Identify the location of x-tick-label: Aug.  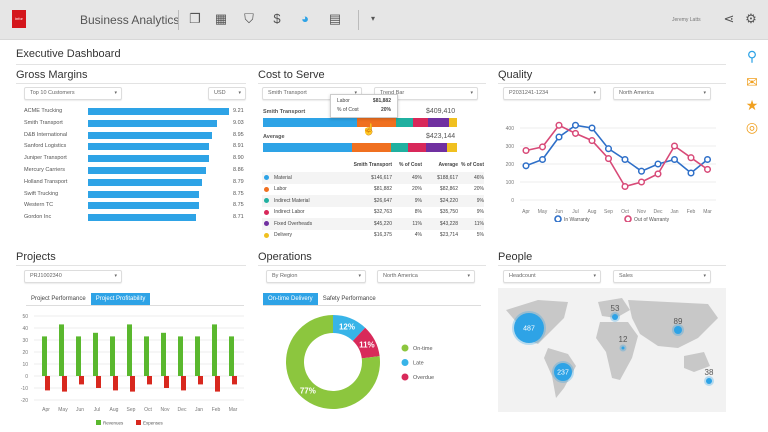
(592, 212).